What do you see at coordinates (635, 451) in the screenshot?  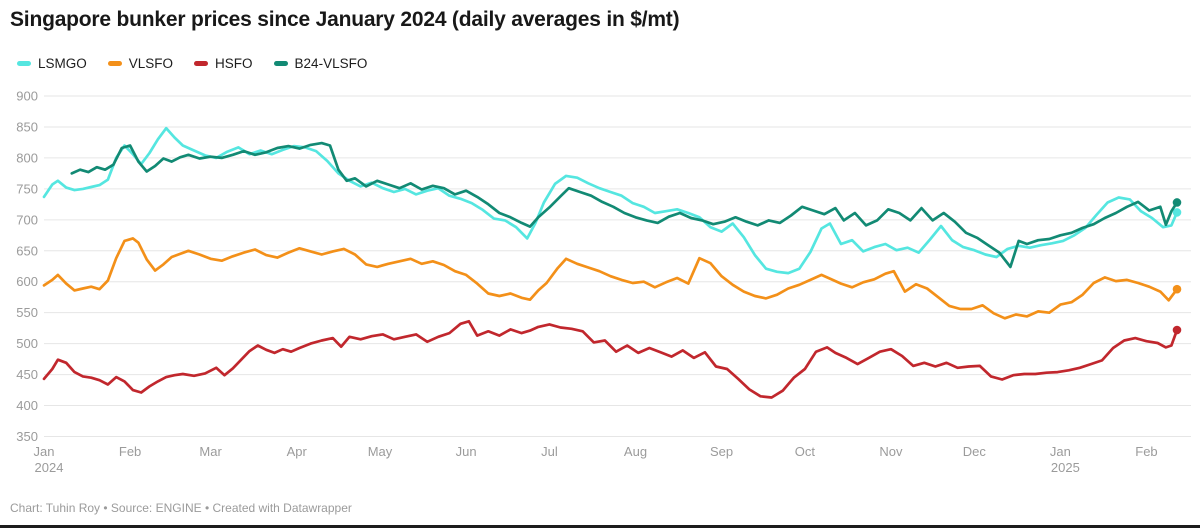 I see `x-tick-label: Aug` at bounding box center [635, 451].